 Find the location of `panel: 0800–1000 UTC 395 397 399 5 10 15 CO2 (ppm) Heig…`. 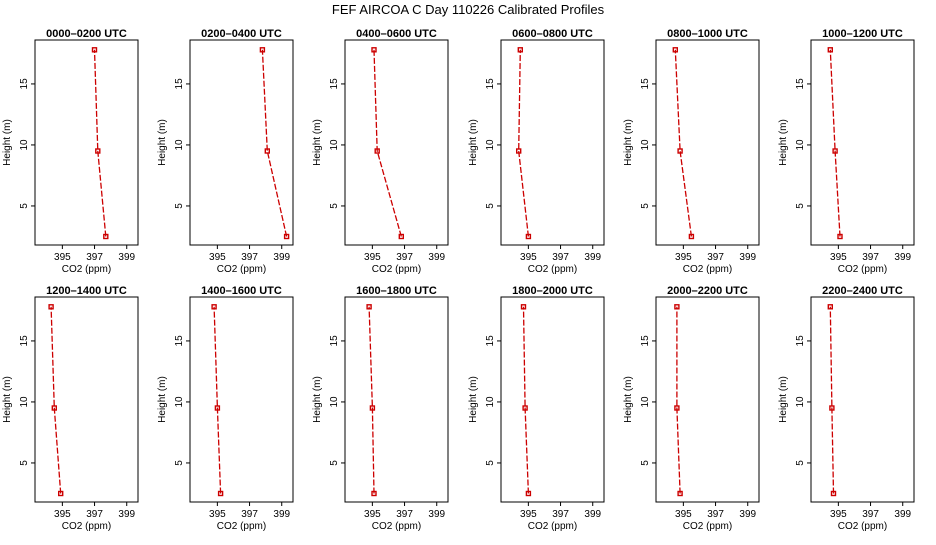

panel: 0800–1000 UTC 395 397 399 5 10 15 CO2 (ppm) Heig… is located at coordinates (691, 151).